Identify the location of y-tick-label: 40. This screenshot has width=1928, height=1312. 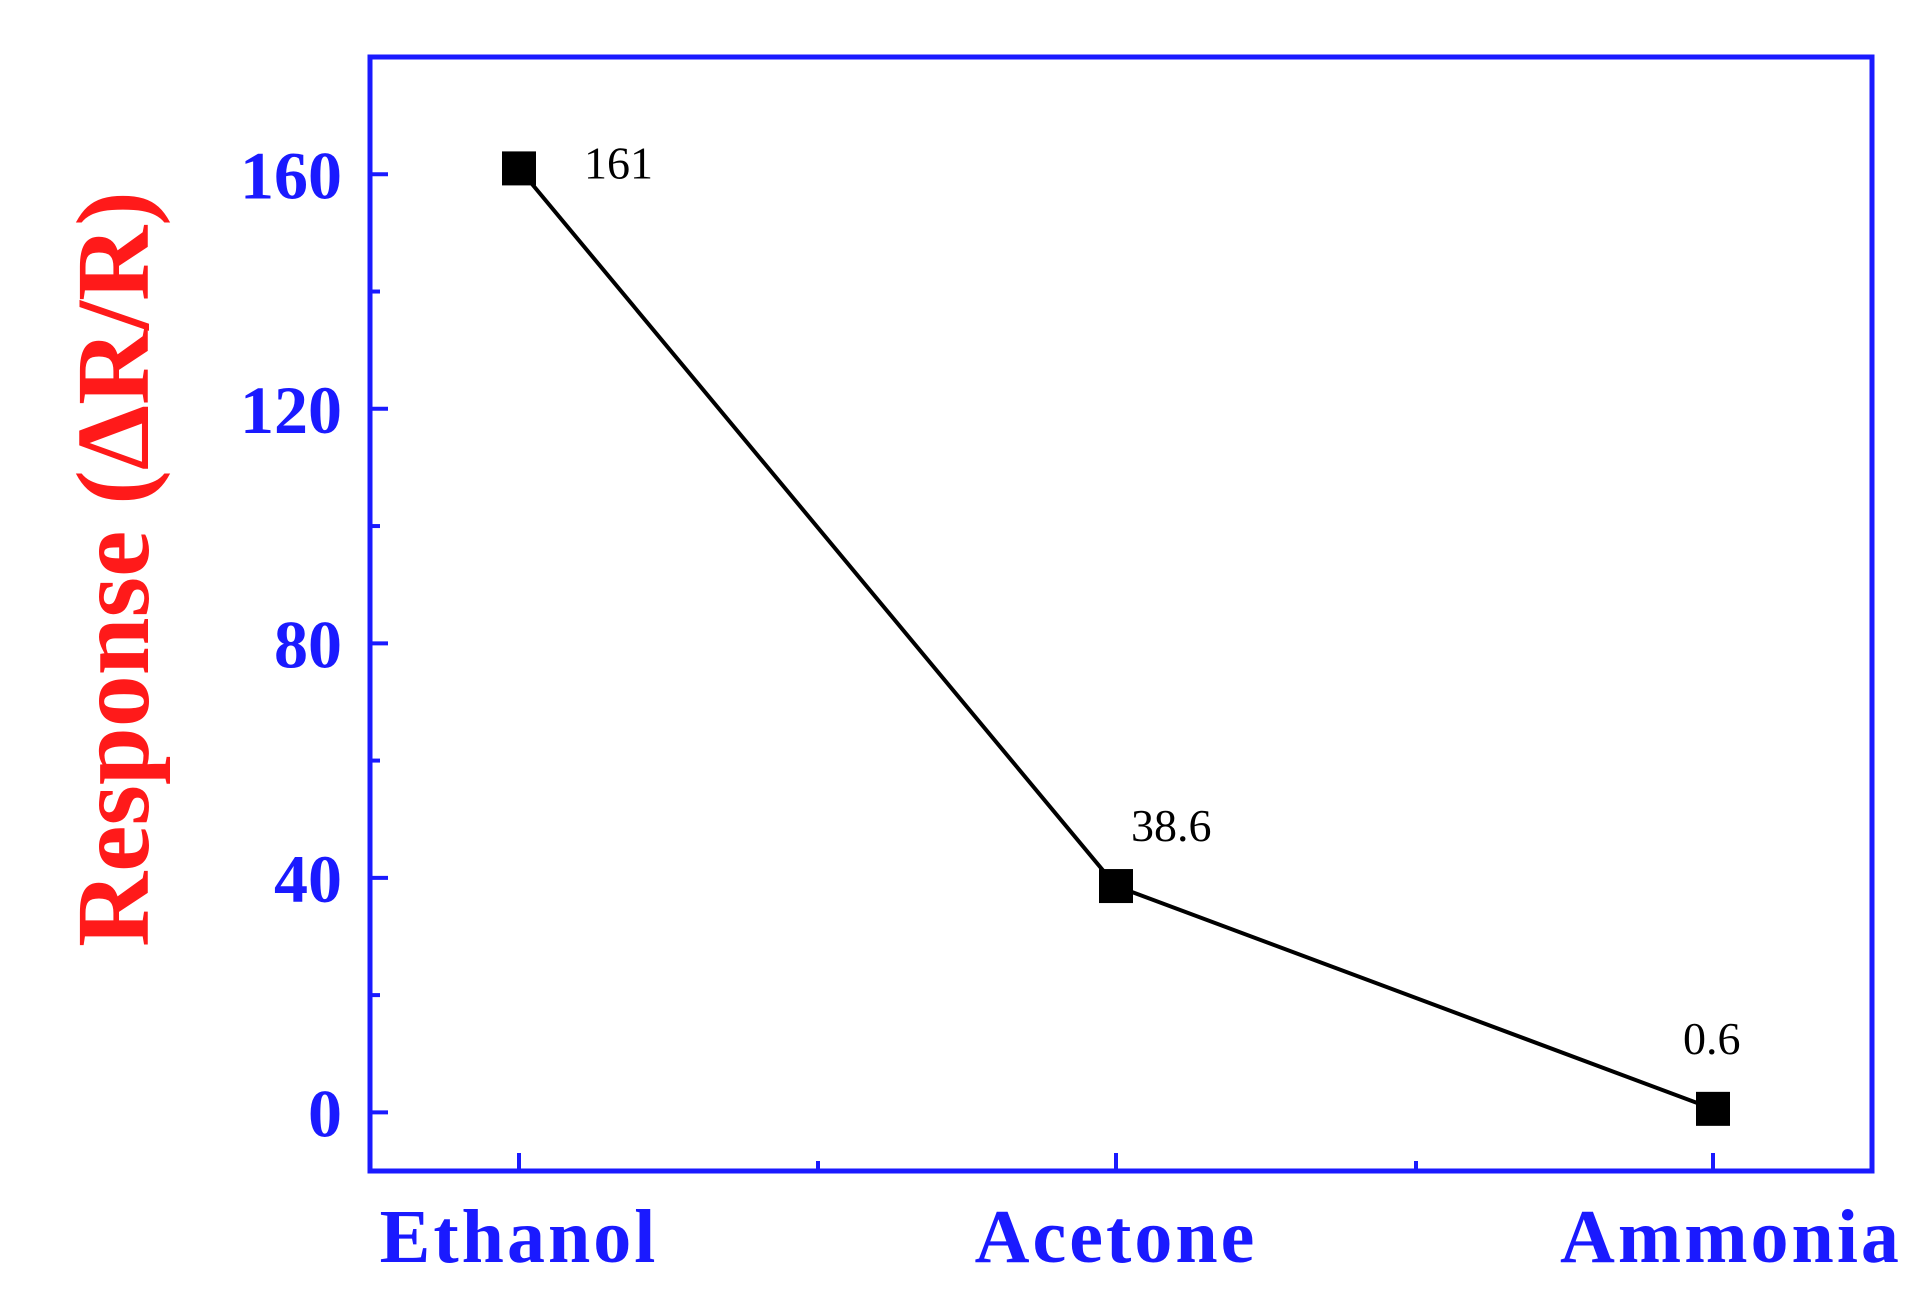
(308, 879).